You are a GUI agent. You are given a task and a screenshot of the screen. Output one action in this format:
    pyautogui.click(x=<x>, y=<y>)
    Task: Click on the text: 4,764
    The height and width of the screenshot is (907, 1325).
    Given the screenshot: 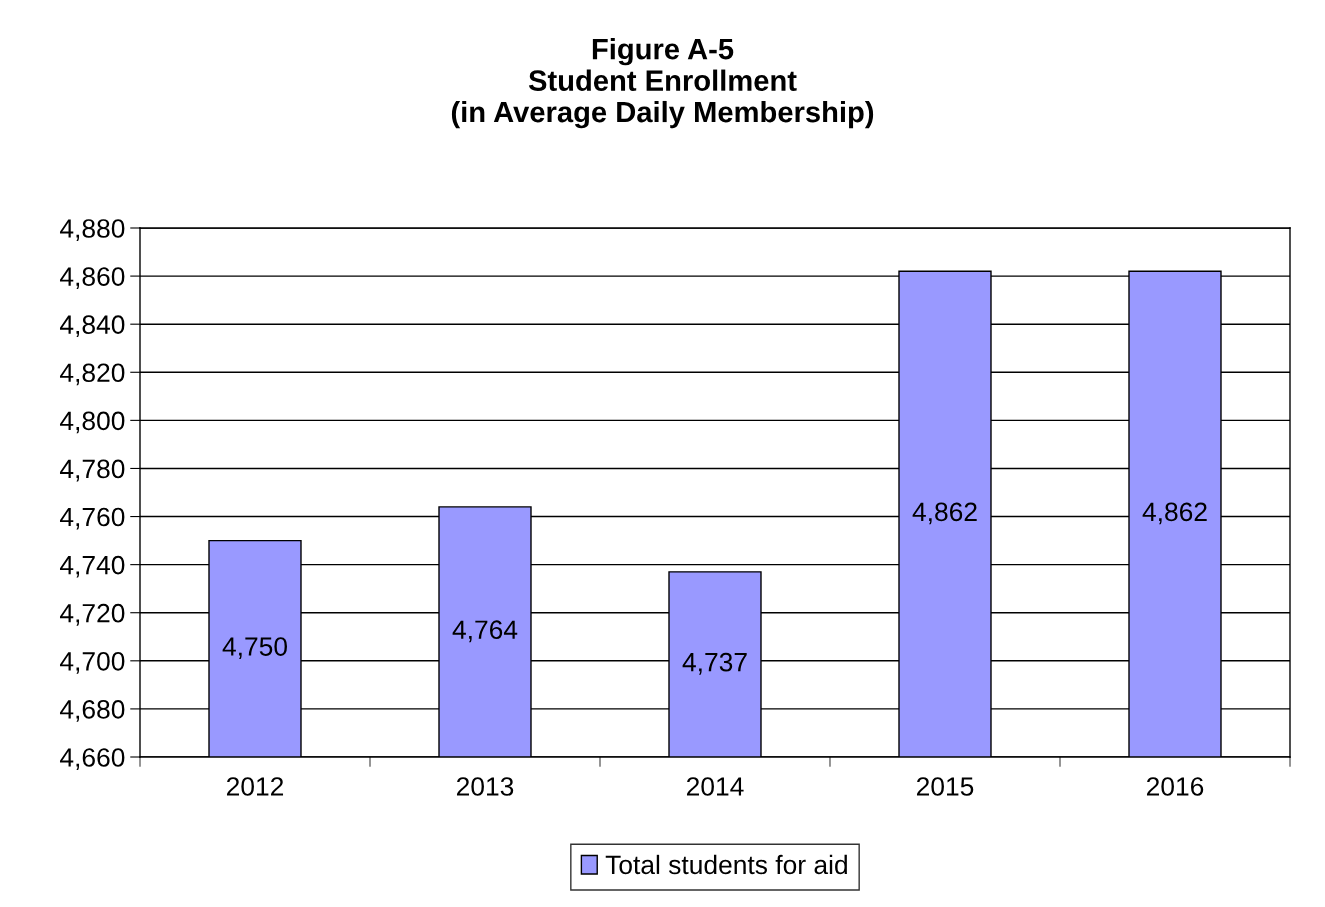 What is the action you would take?
    pyautogui.click(x=485, y=631)
    